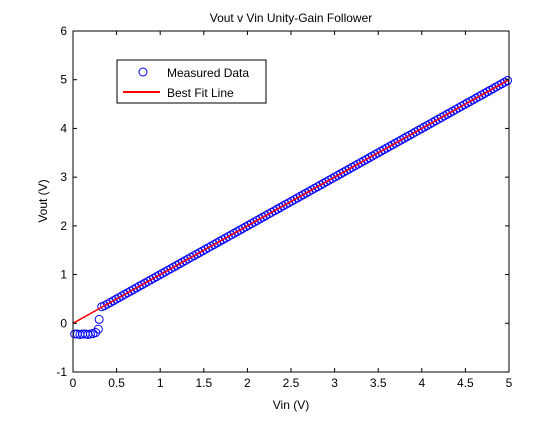 This screenshot has width=560, height=425. I want to click on y-tick-label: 2, so click(63, 226).